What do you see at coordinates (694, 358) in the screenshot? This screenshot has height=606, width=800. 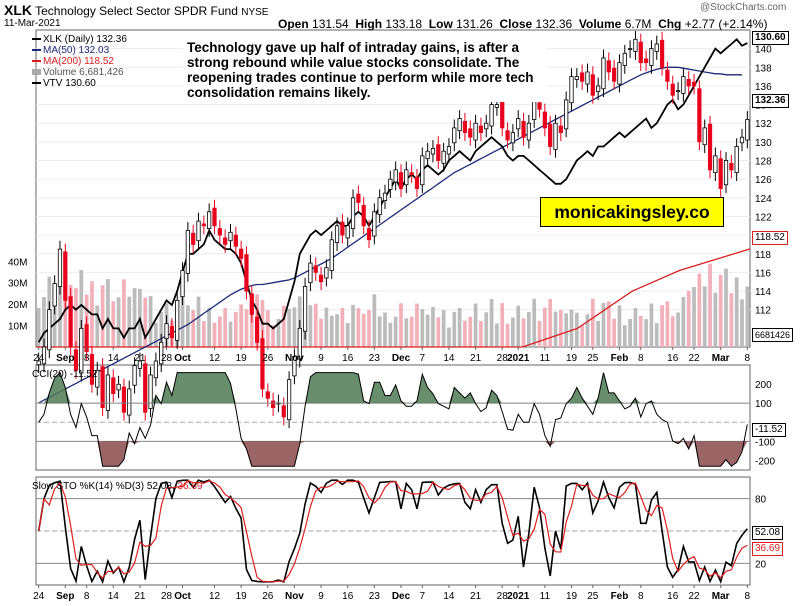 I see `x-axis-tick: 22` at bounding box center [694, 358].